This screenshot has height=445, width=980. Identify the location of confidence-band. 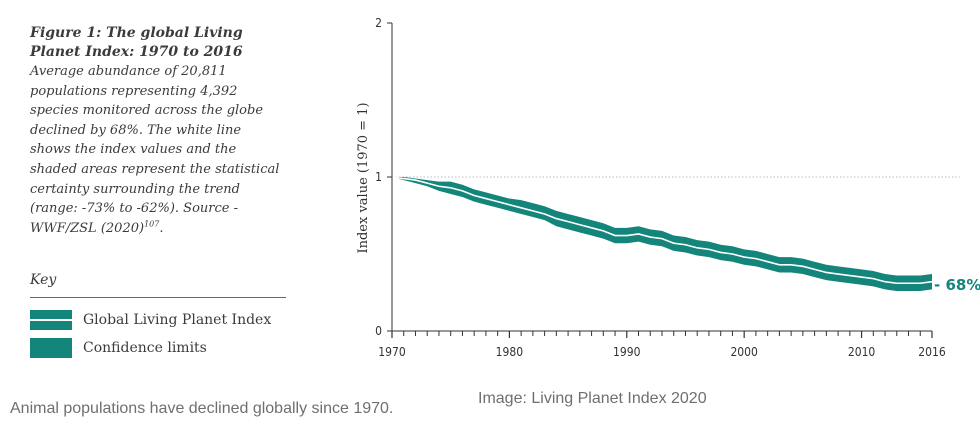
(662, 234).